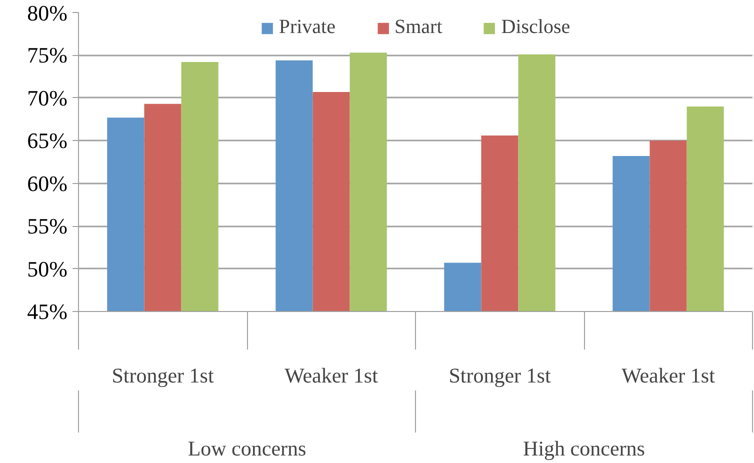 Image resolution: width=754 pixels, height=463 pixels. What do you see at coordinates (47, 141) in the screenshot?
I see `y-tick-label: 65%` at bounding box center [47, 141].